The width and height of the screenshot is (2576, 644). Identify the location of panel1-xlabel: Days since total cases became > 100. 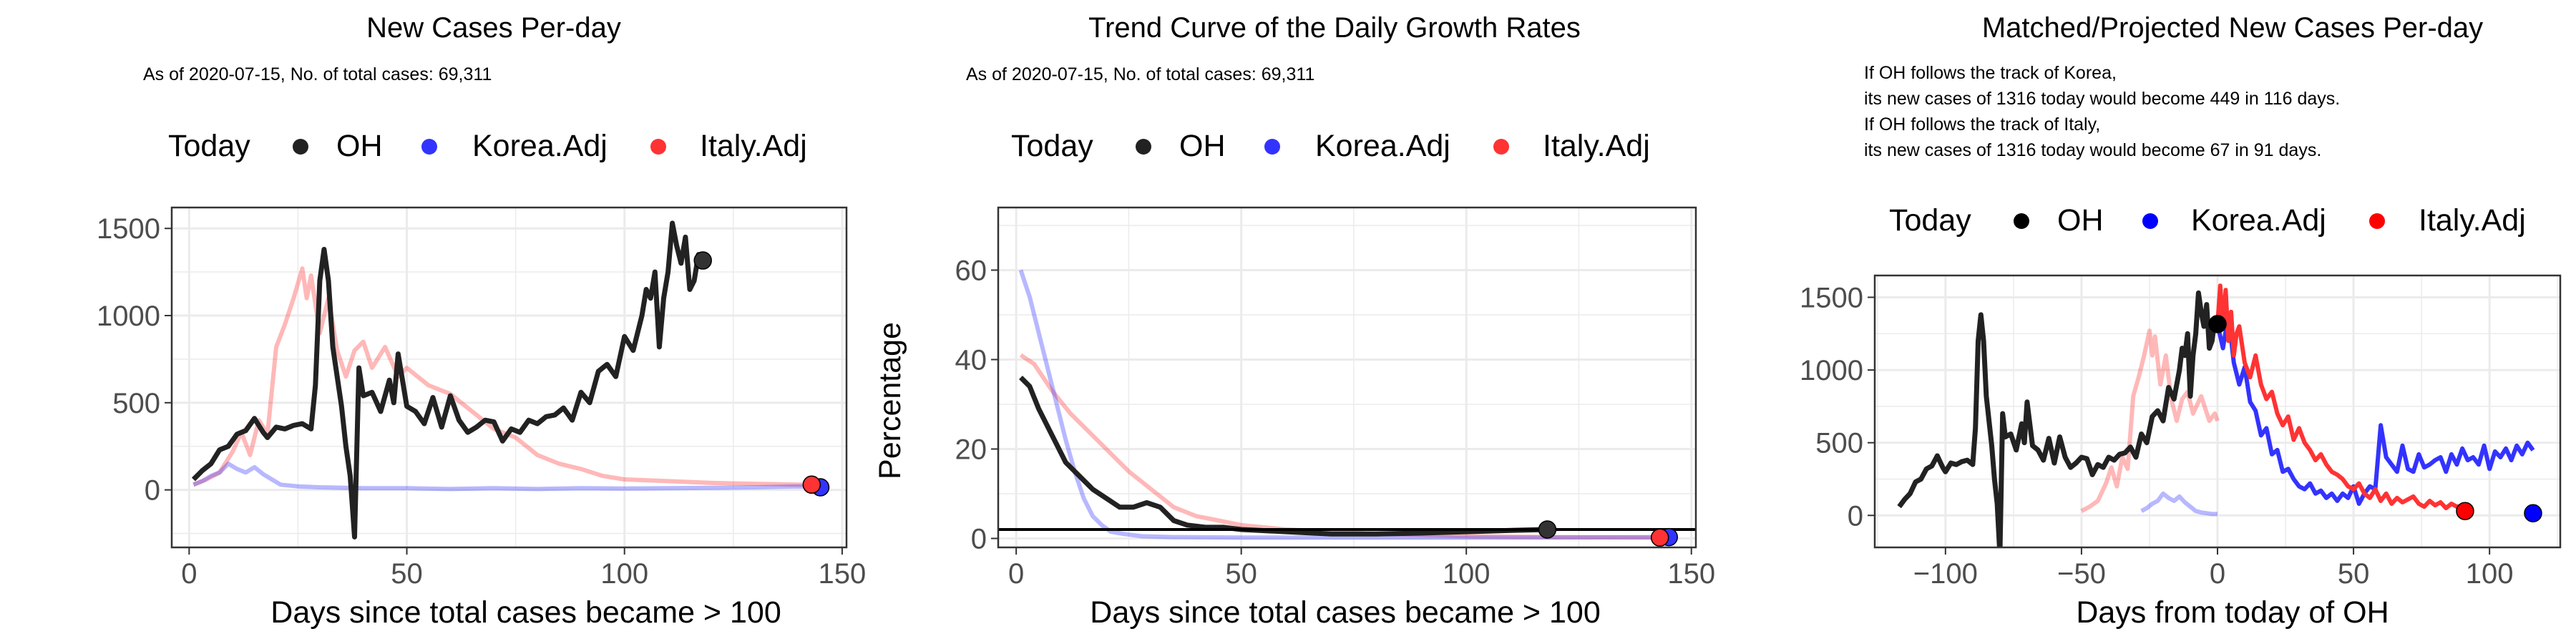
(525, 612).